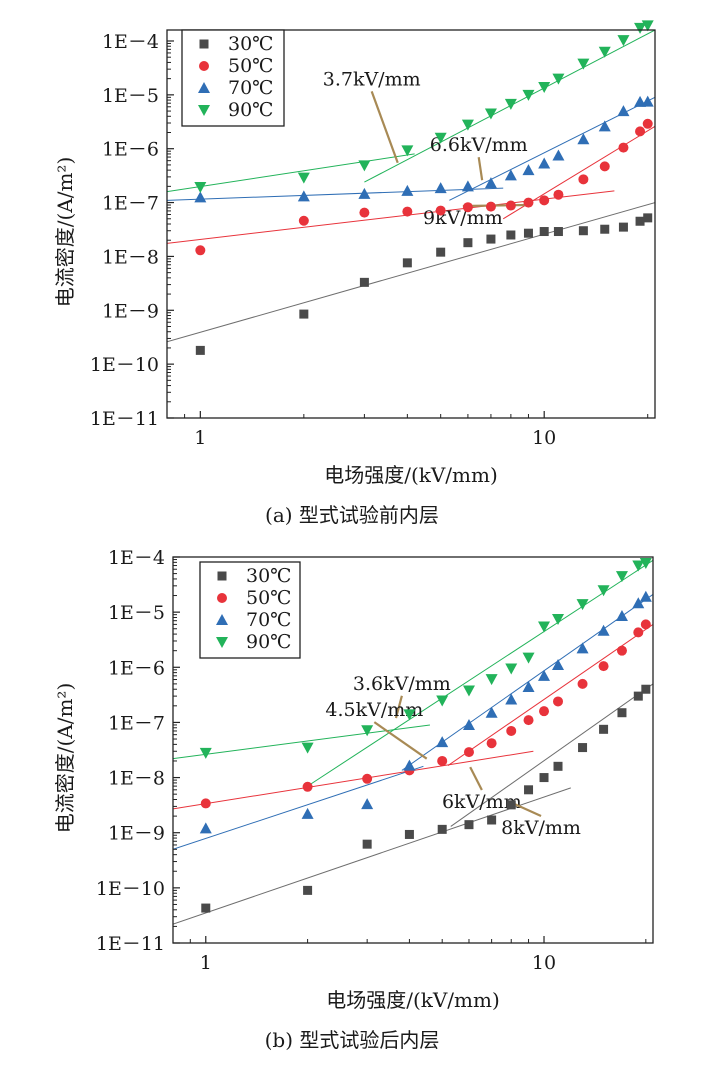 This screenshot has width=704, height=1088. I want to click on y-tick-label: 1E－4, so click(130, 42).